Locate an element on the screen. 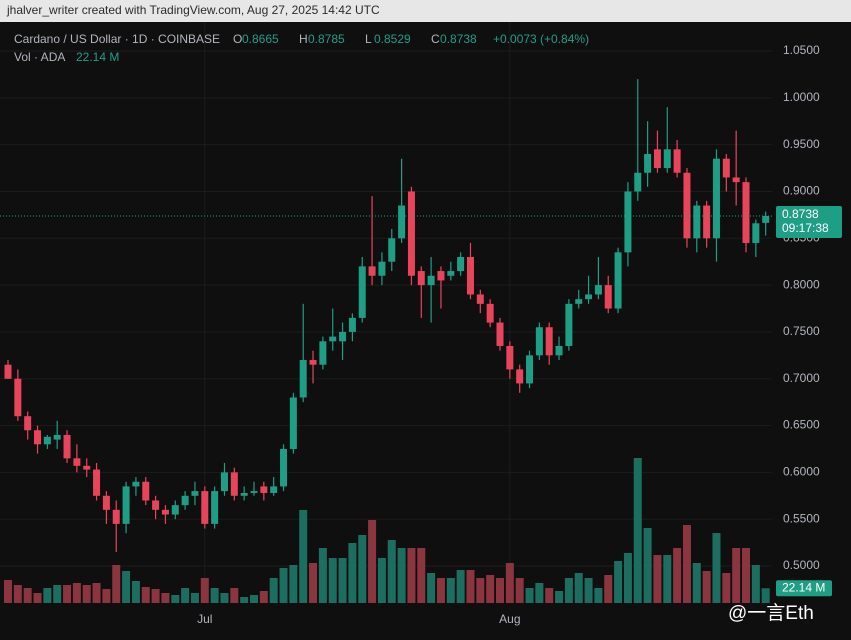  ohlc-value: 0.8665 is located at coordinates (260, 39).